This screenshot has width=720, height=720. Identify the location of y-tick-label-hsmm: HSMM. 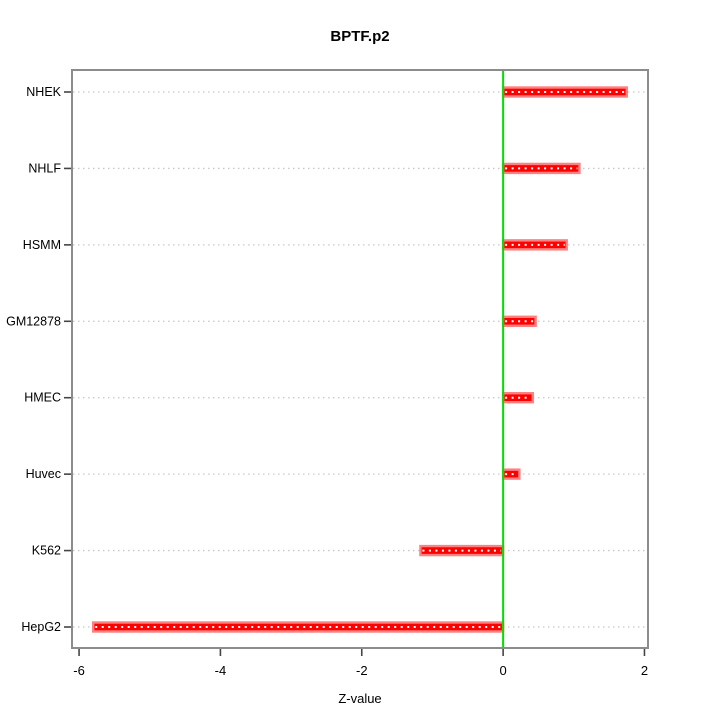
(42, 245).